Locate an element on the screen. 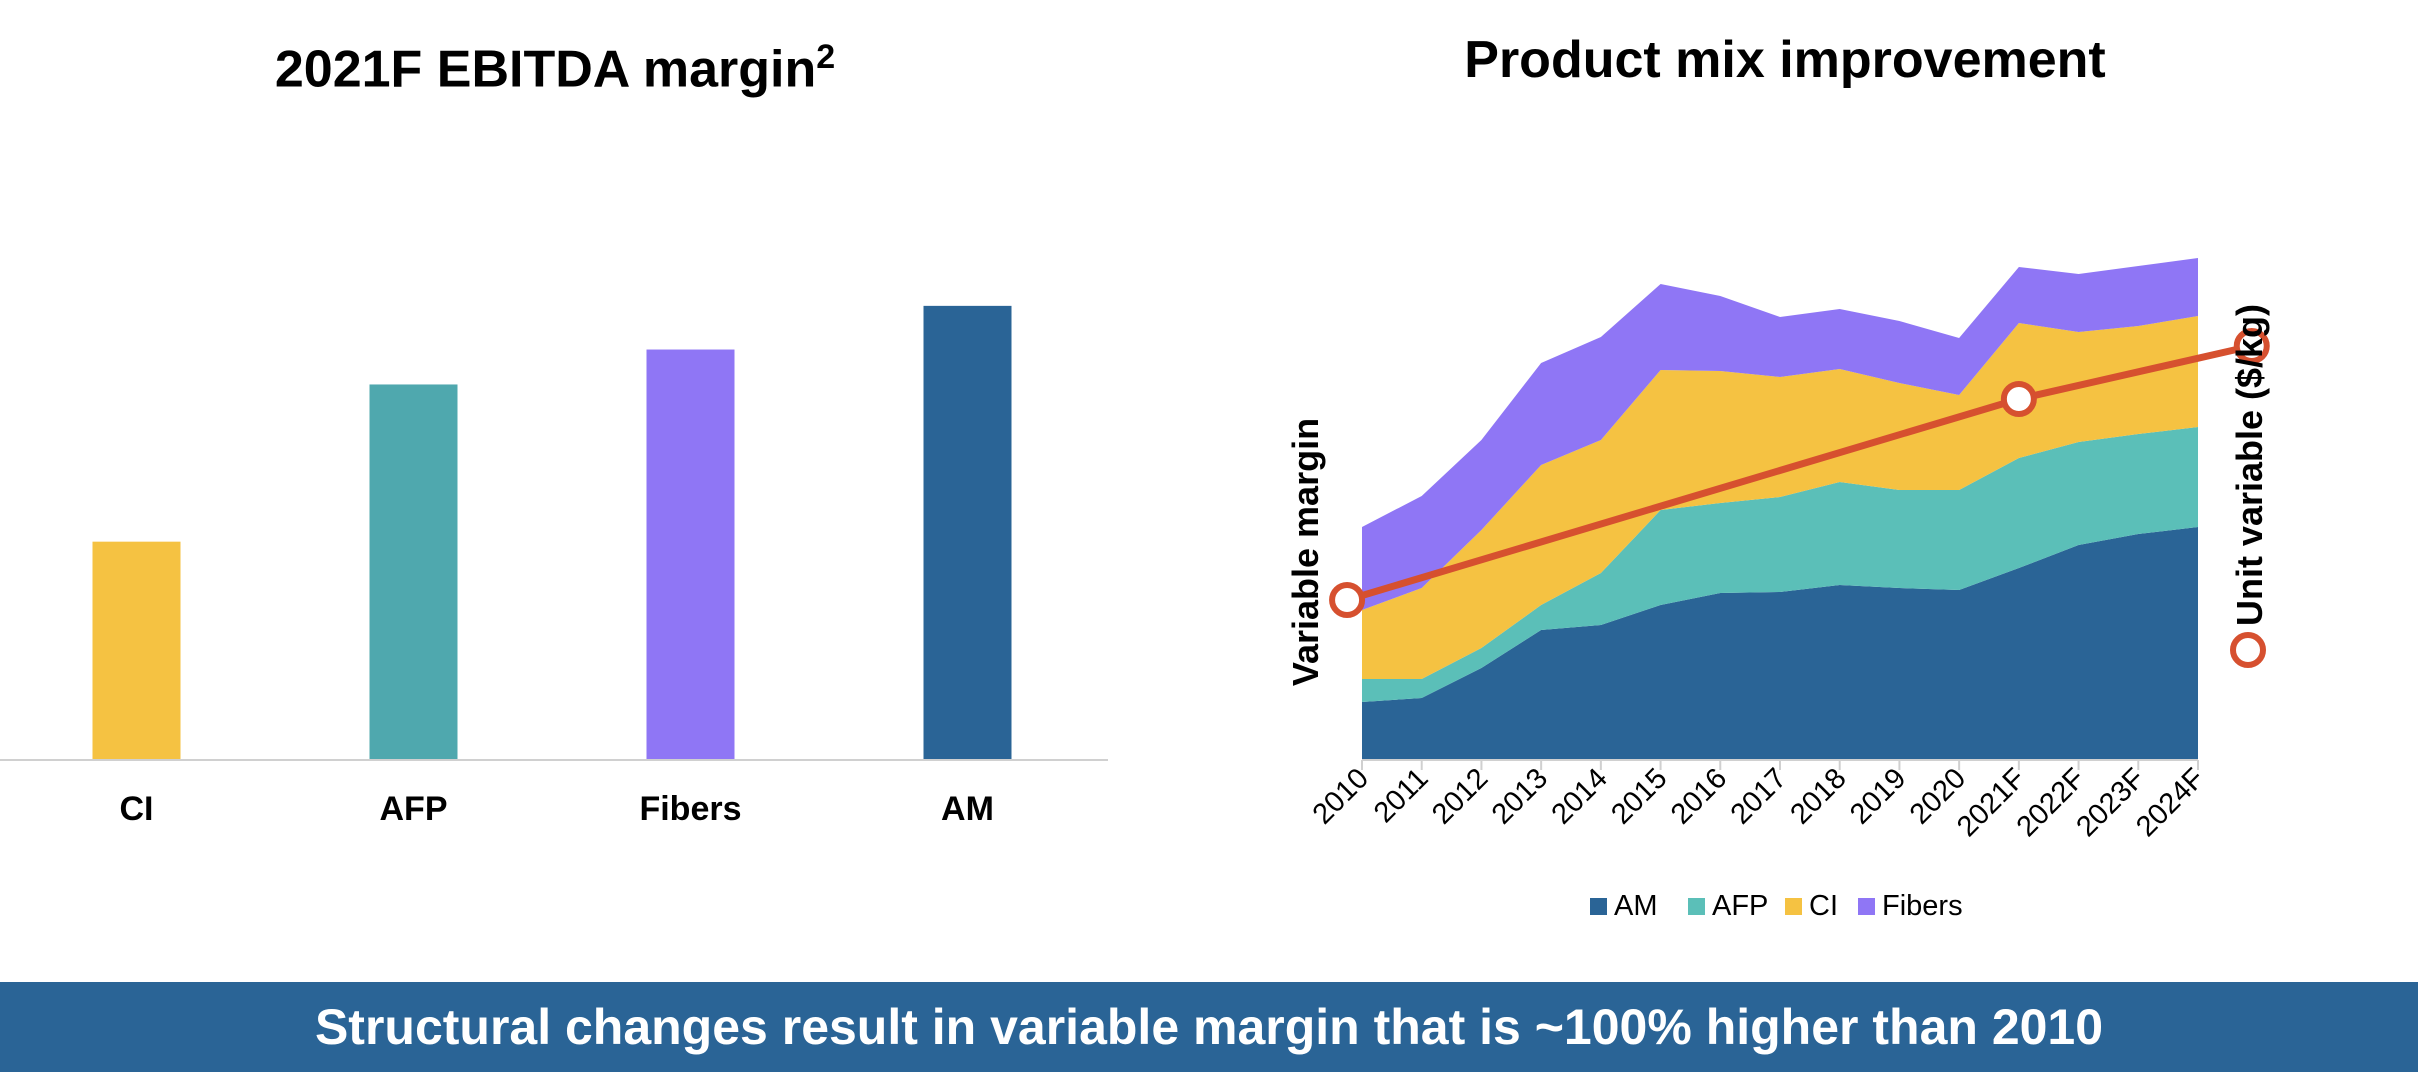 Image resolution: width=2418 pixels, height=1072 pixels. category-label-afp: AFP is located at coordinates (414, 809).